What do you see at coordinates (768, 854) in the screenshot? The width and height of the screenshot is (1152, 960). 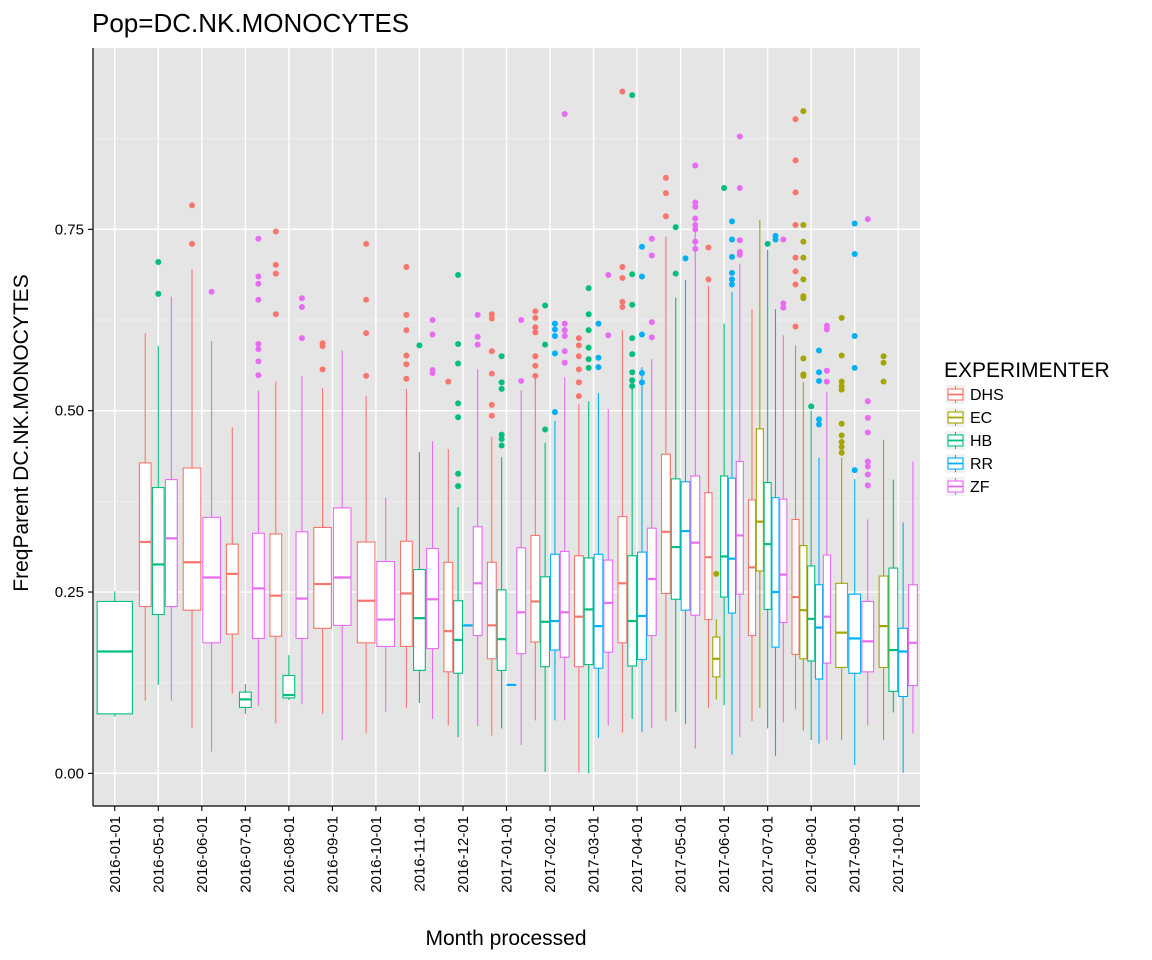 I see `x-tick-label: 2017-07-01` at bounding box center [768, 854].